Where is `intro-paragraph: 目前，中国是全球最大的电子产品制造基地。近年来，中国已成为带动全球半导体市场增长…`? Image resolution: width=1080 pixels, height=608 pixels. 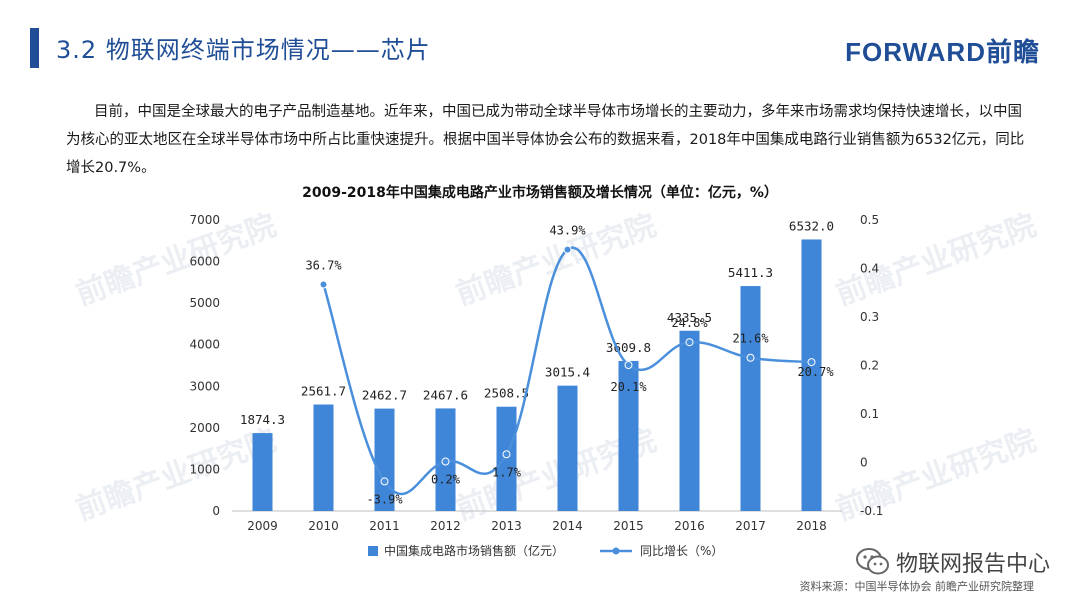
intro-paragraph: 目前，中国是全球最大的电子产品制造基地。近年来，中国已成为带动全球半导体市场增长… is located at coordinates (545, 140).